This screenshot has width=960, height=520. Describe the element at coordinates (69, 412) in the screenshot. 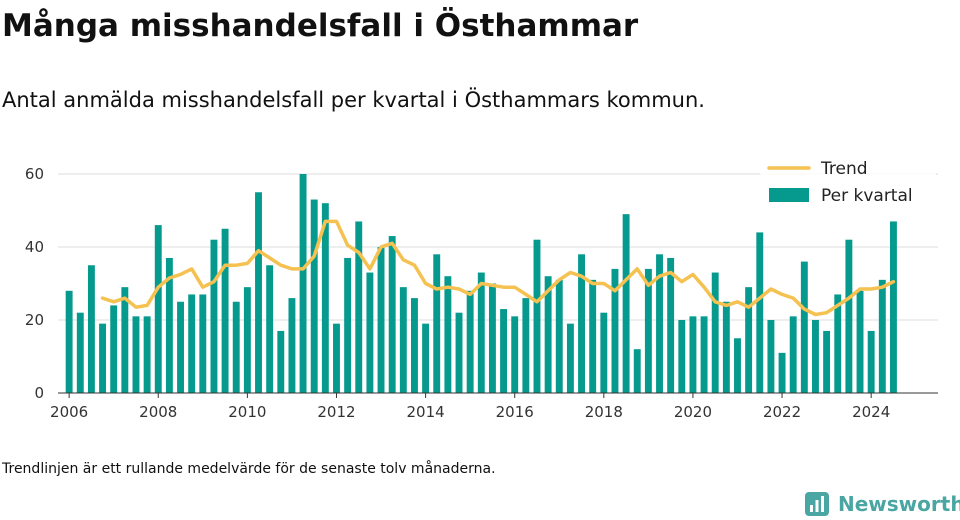

I see `x-tick-label: 2006` at that location.